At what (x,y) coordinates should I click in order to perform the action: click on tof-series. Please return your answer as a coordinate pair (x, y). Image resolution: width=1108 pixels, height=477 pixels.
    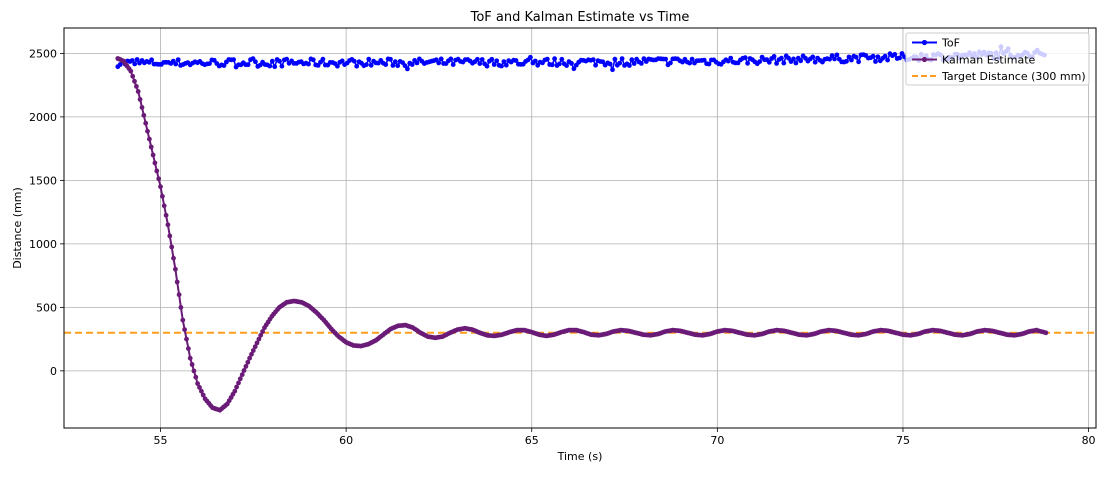
    Looking at the image, I should click on (581, 58).